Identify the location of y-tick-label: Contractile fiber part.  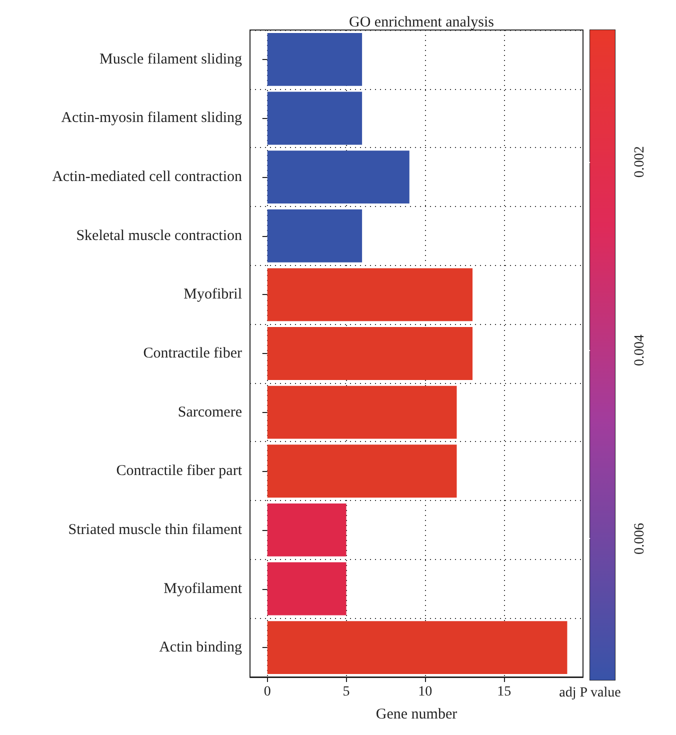
(179, 471).